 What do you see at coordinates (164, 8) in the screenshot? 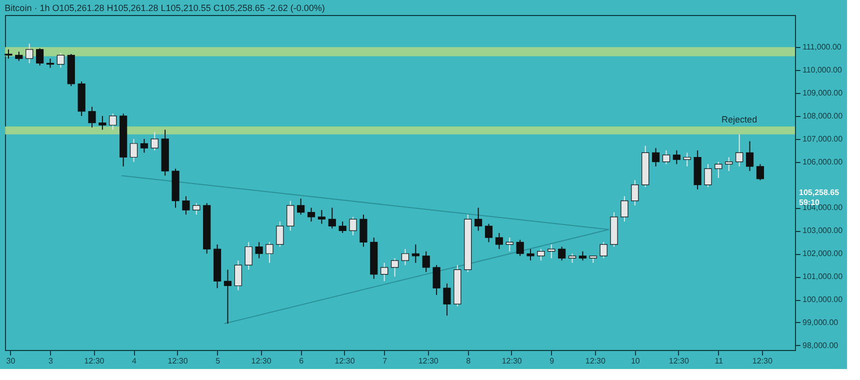
I see `chart-title: Bitcoin · 1h O105,261.28 H105,261.28 L105,210.55 C105,258.65 -2.62 (-0.00%)` at bounding box center [164, 8].